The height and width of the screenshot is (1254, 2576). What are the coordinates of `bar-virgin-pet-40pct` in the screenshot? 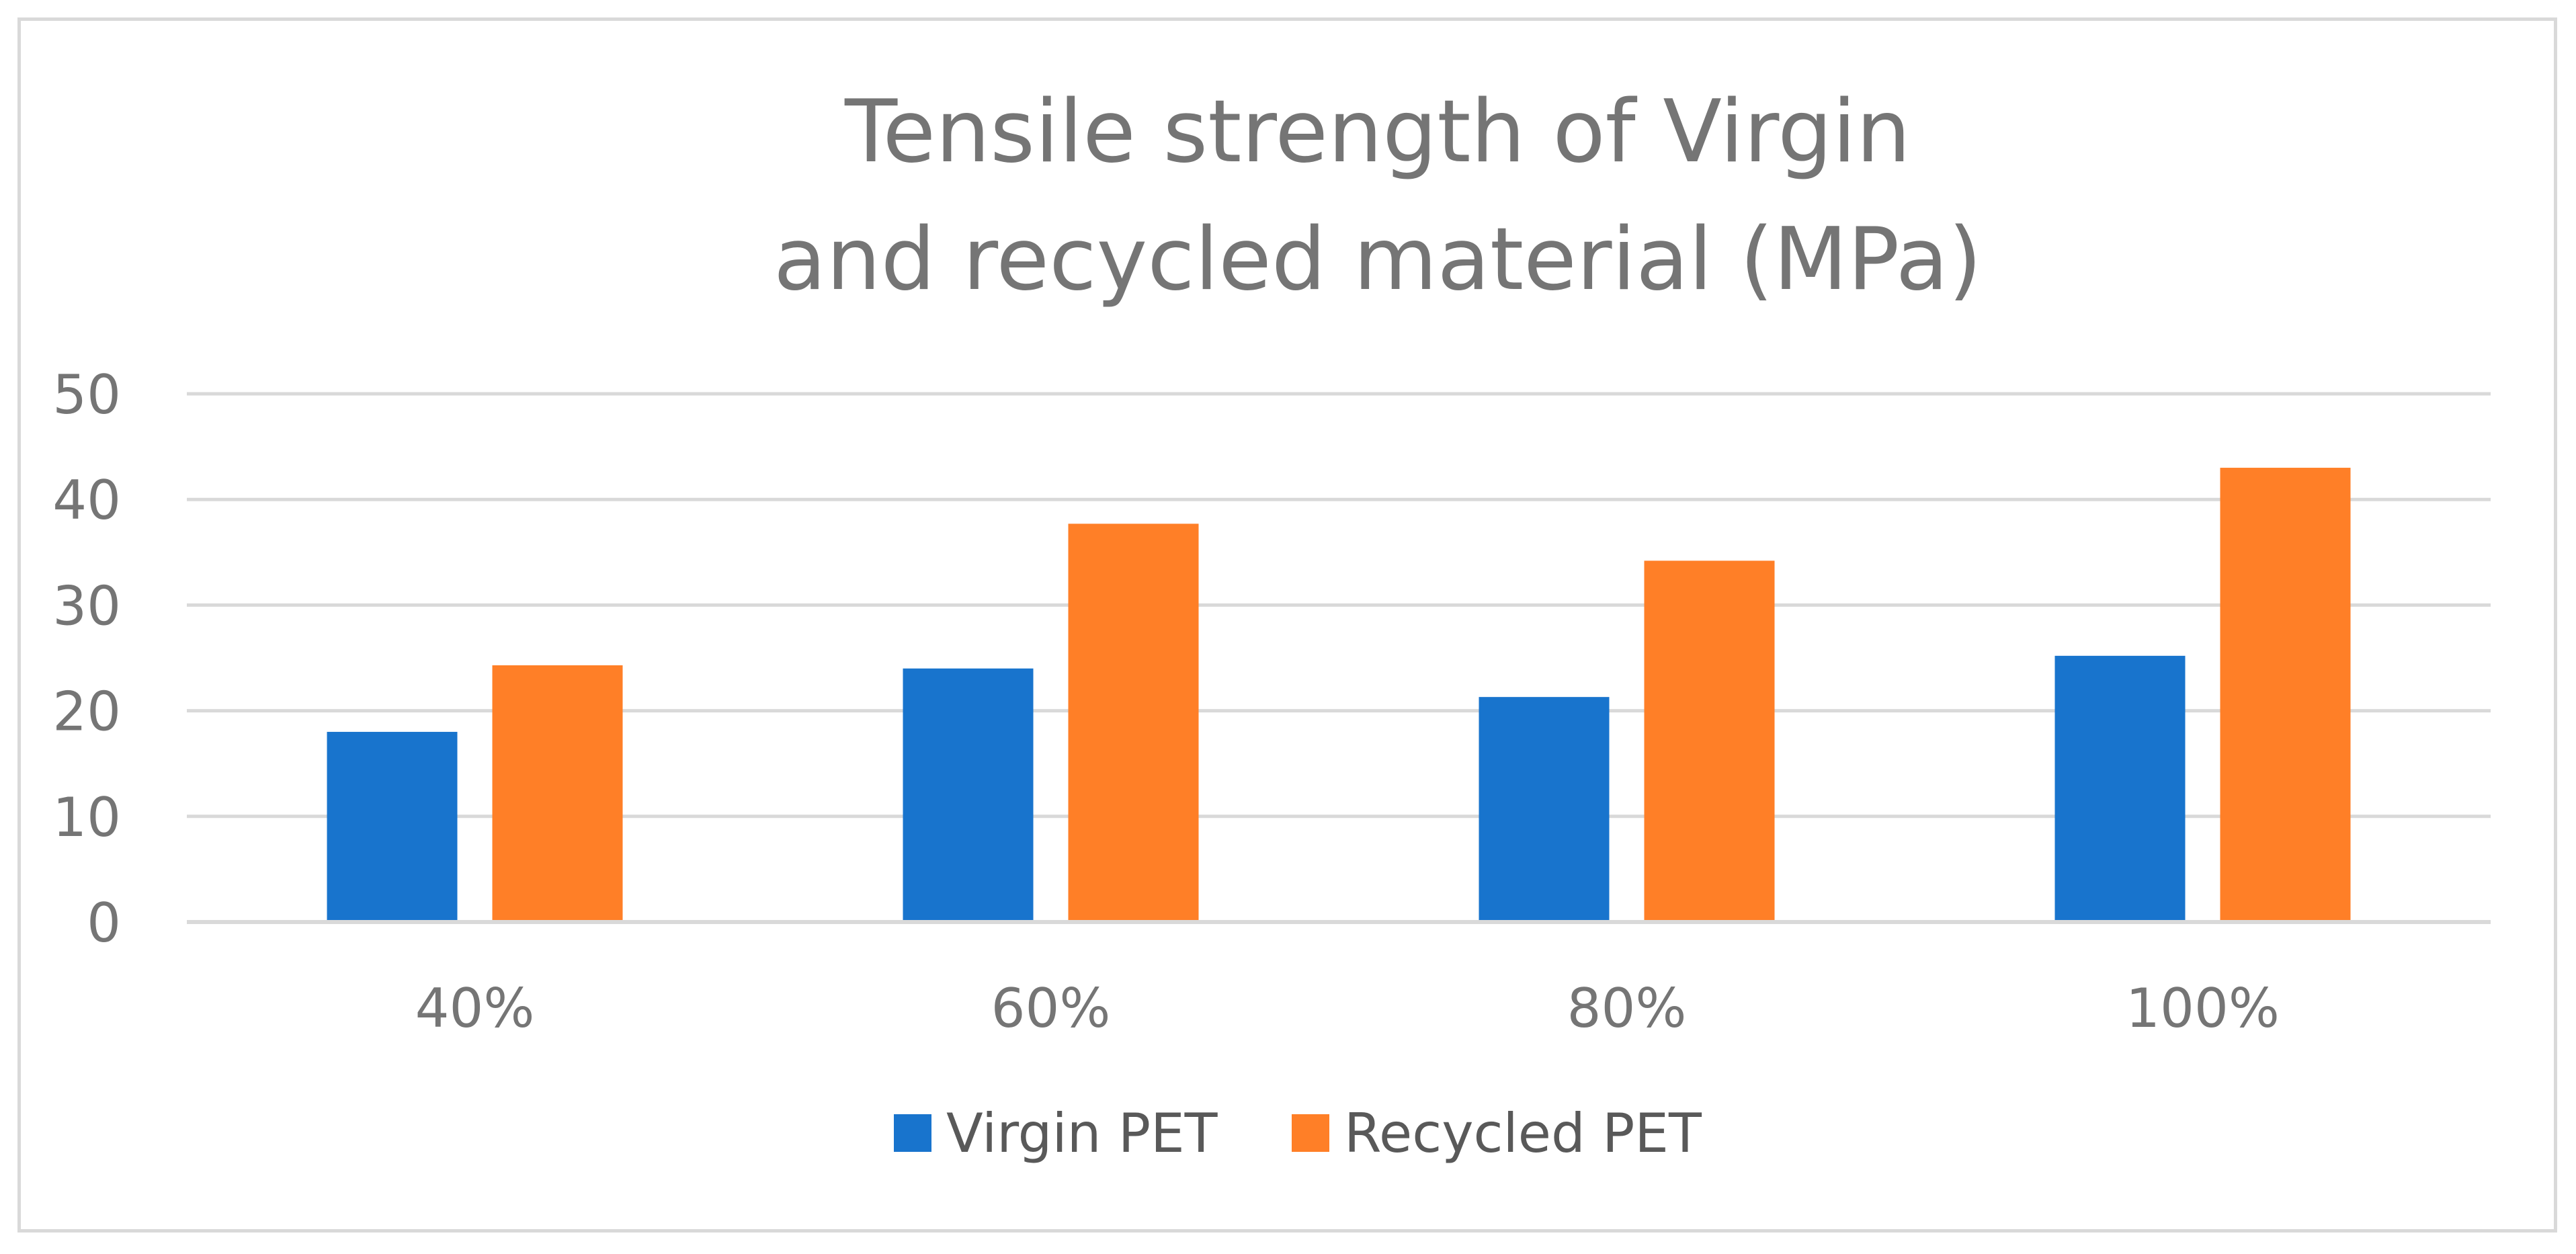 It's located at (393, 827).